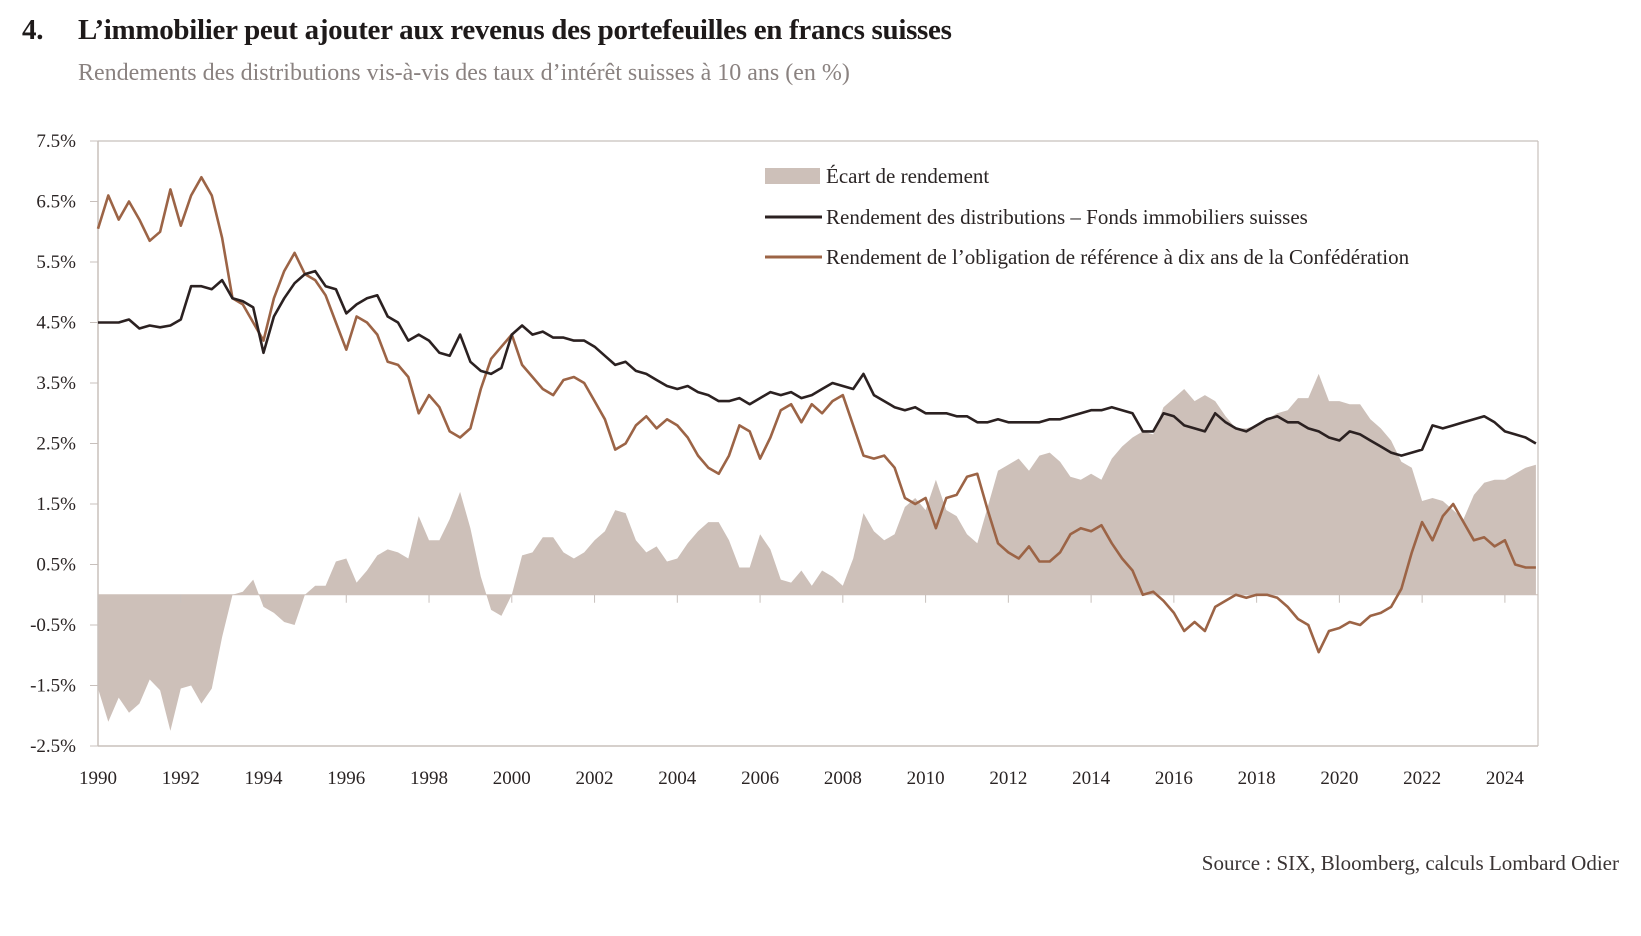  Describe the element at coordinates (56, 383) in the screenshot. I see `y-tick-label: 3.5%` at that location.